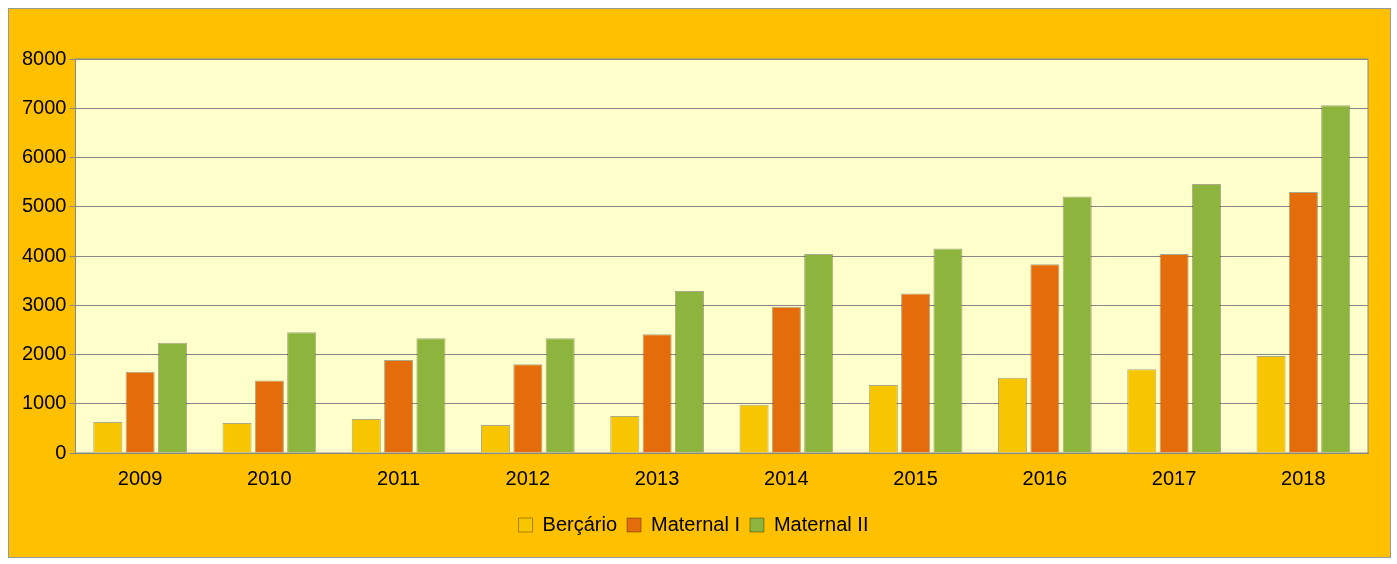  Describe the element at coordinates (915, 477) in the screenshot. I see `x-tick-label: 2015` at that location.